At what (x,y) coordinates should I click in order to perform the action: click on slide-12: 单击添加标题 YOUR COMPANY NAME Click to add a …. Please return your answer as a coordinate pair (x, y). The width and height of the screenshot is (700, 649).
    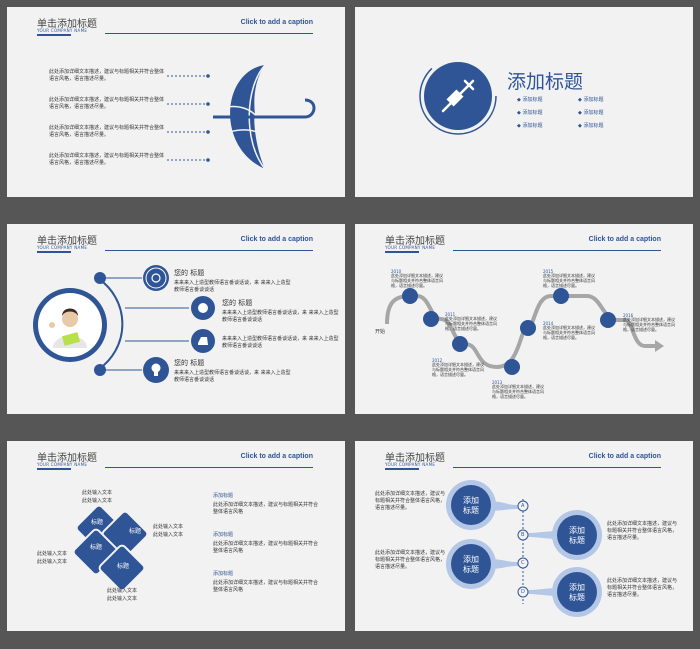
    Looking at the image, I should click on (524, 536).